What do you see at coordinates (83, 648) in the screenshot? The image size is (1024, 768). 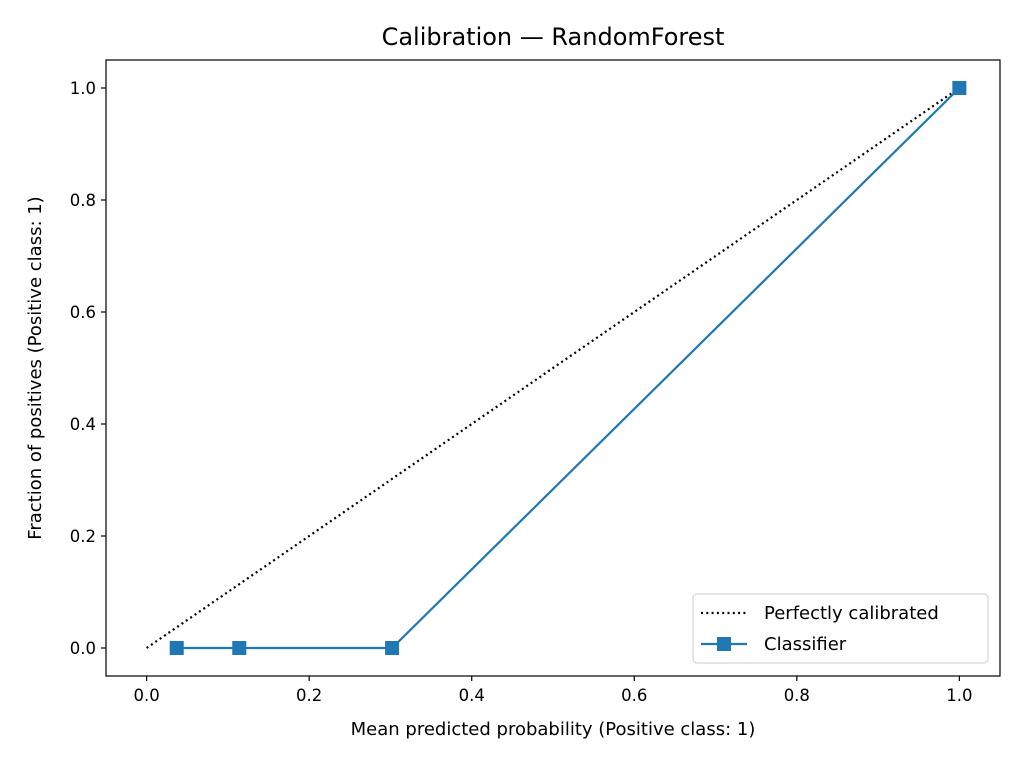 I see `y-tick-label: 0.0` at bounding box center [83, 648].